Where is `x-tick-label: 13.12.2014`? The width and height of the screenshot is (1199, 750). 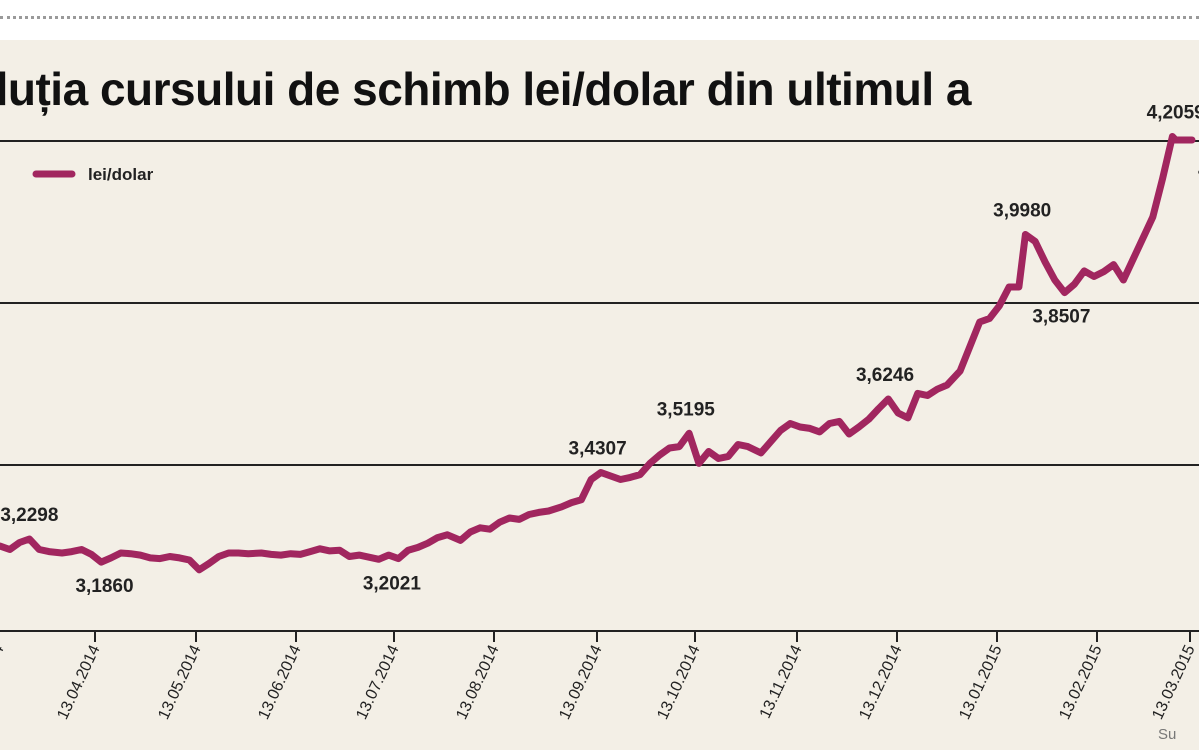
x-tick-label: 13.12.2014 is located at coordinates (880, 682).